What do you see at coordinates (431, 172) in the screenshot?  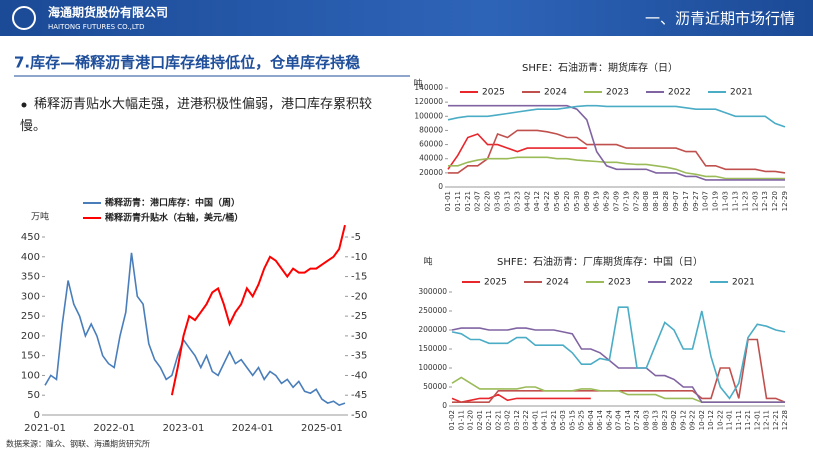 I see `y-tick-label: 20000` at bounding box center [431, 172].